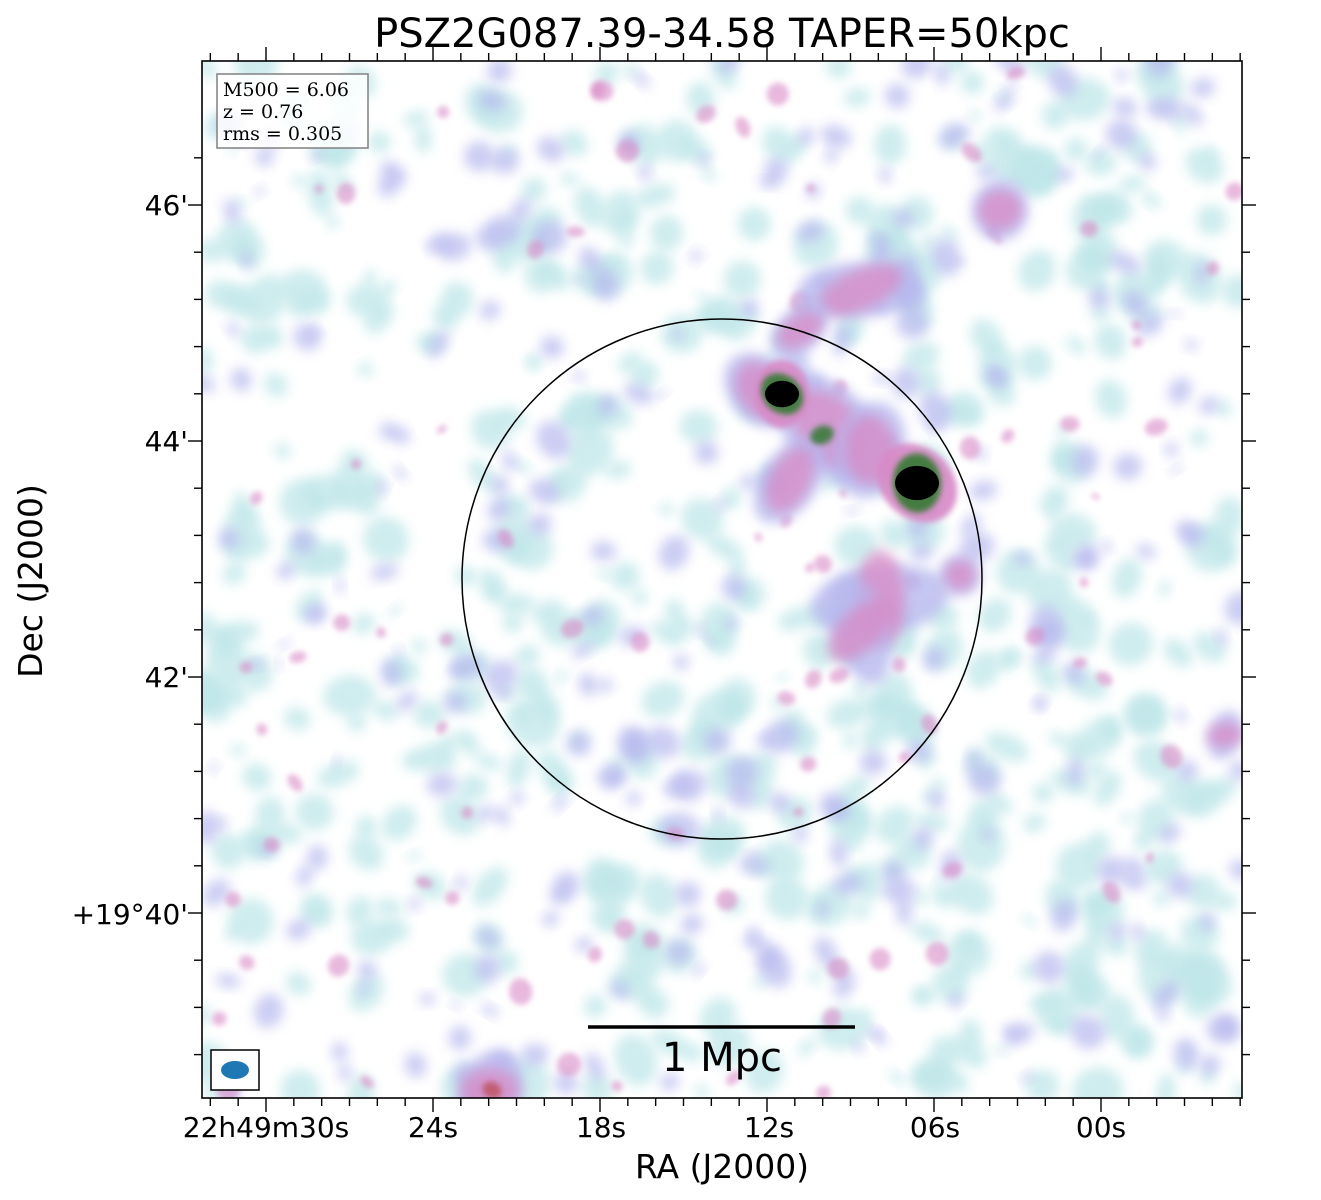 This screenshot has width=1321, height=1200. Describe the element at coordinates (263, 112) in the screenshot. I see `info-redshift: z = 0.76` at that location.